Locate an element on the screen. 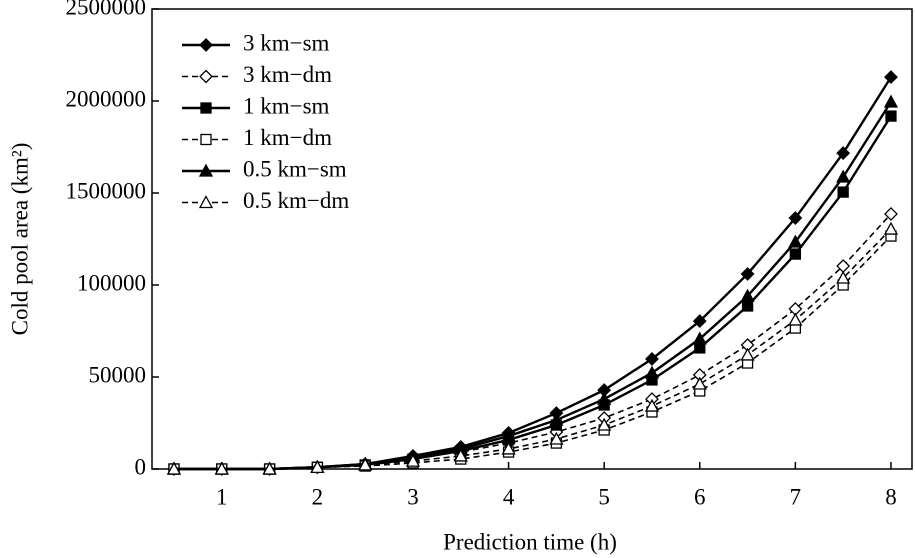  y-tick-label: 1500000 is located at coordinates (106, 190).